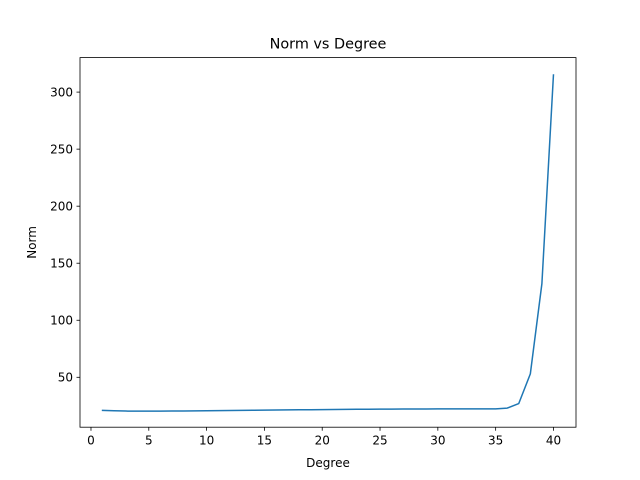 Image resolution: width=640 pixels, height=480 pixels. What do you see at coordinates (495, 441) in the screenshot?
I see `x-tick-label: 35` at bounding box center [495, 441].